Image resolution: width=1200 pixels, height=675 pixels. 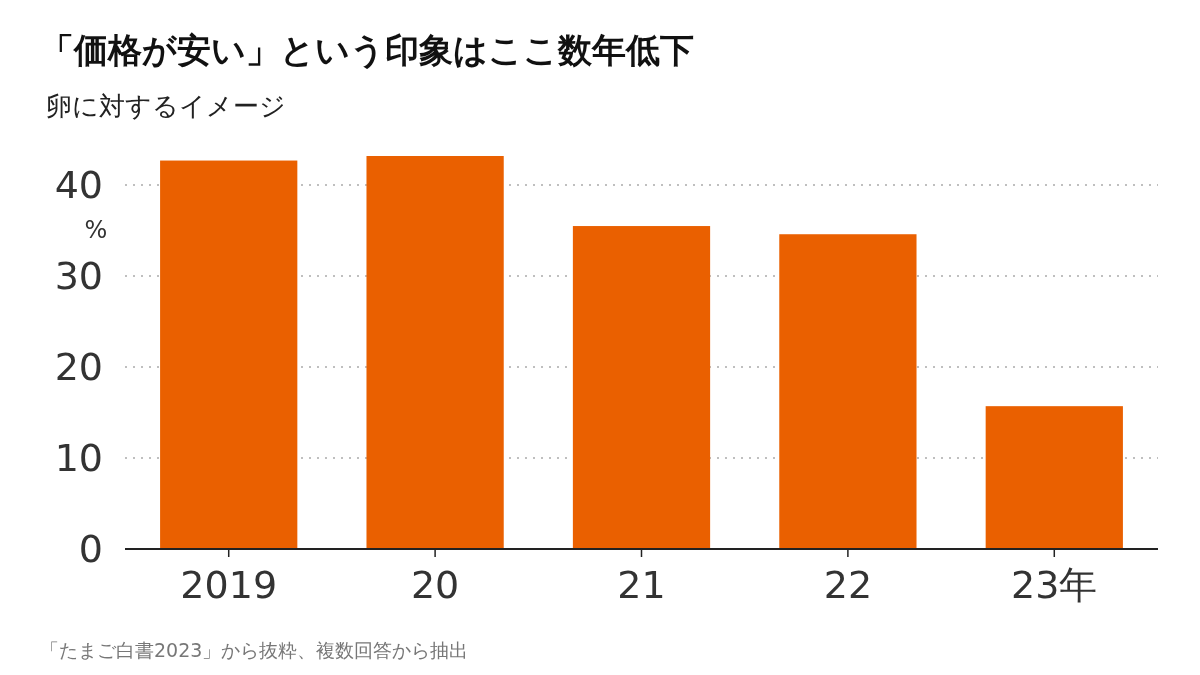 I want to click on text: 「たまご白書2023」から抜粋、複数回答から抽出, so click(x=254, y=650).